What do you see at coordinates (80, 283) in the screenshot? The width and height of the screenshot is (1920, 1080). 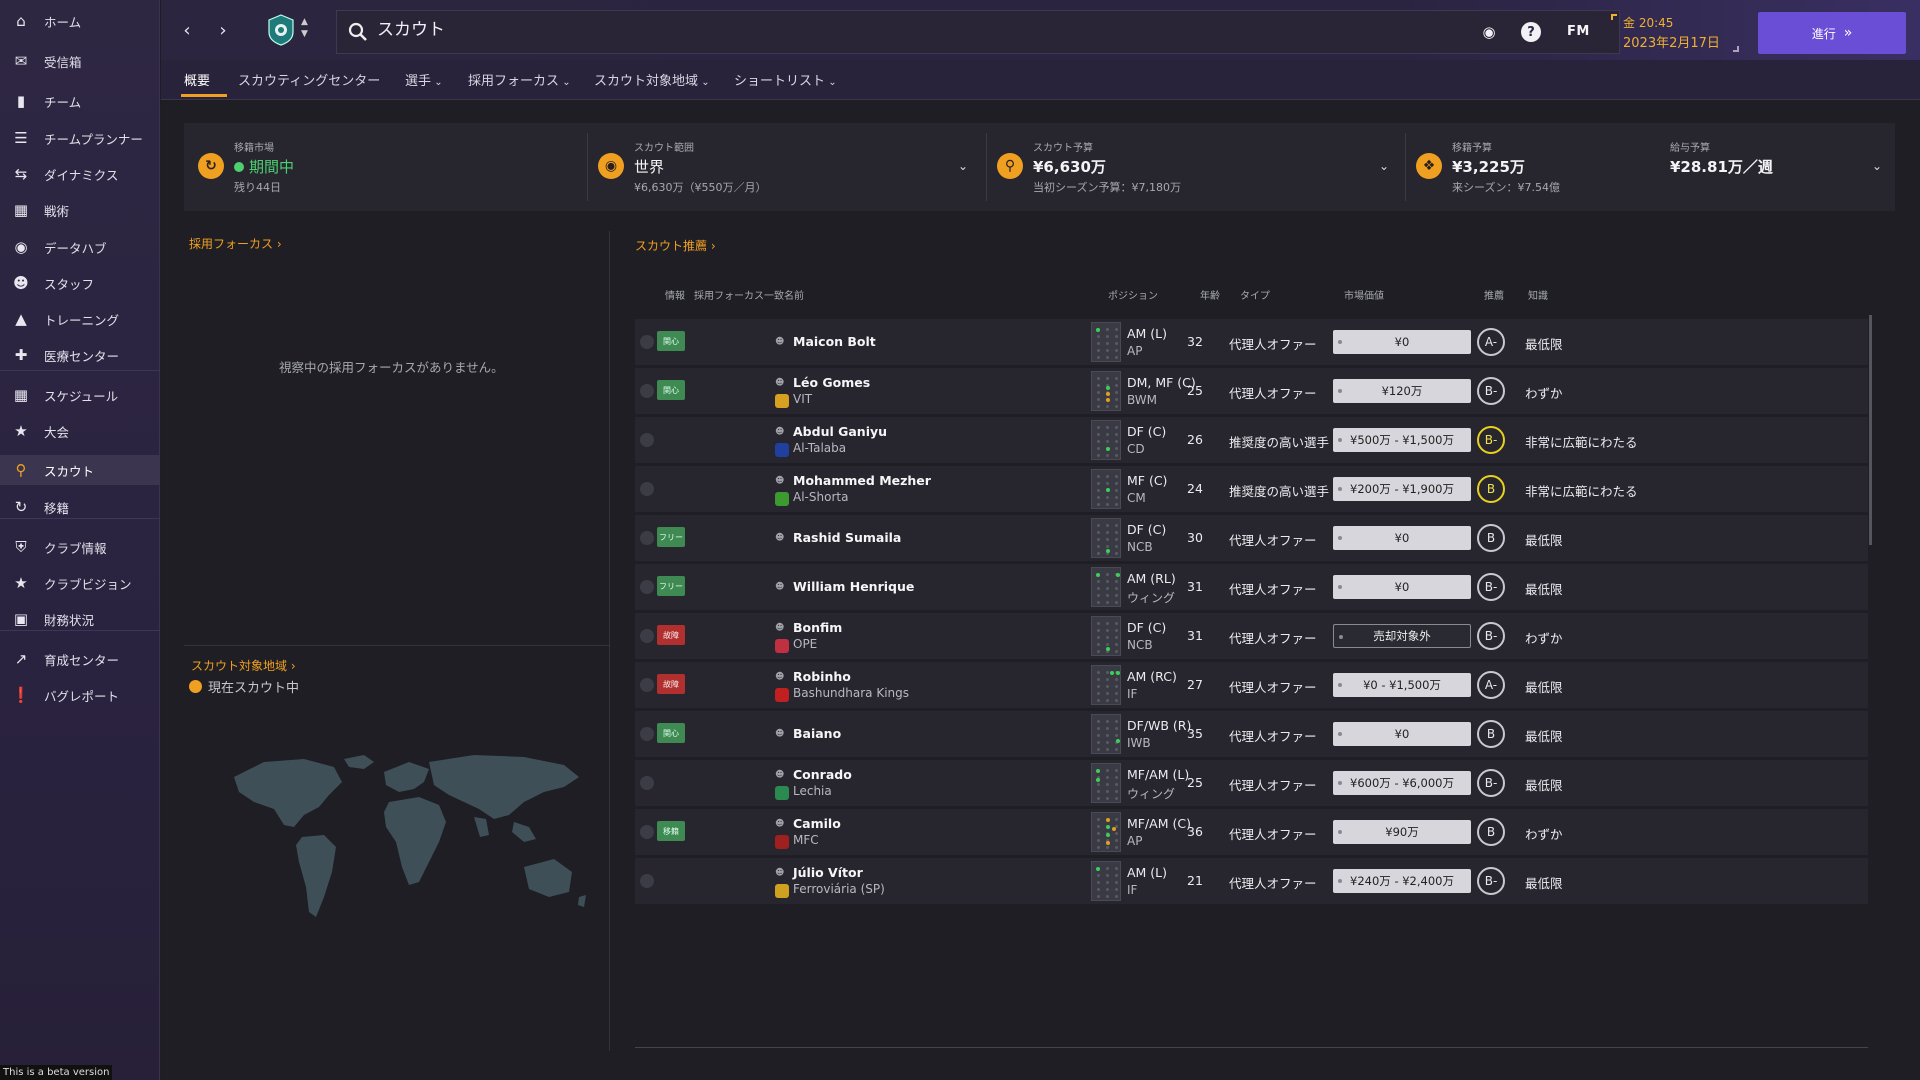 I see `sidebar-item-staff: ☻ スタッフ` at bounding box center [80, 283].